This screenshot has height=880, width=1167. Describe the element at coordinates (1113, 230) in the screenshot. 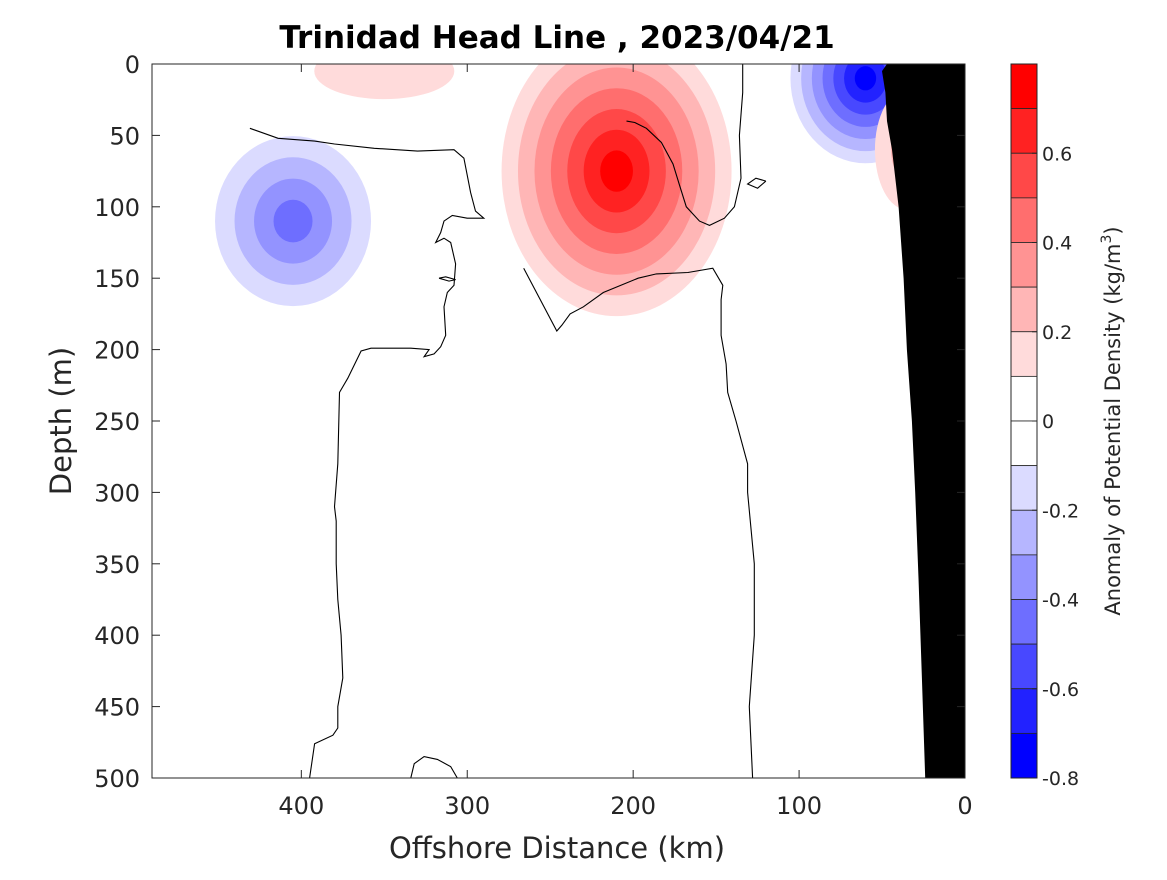

I see `colorbar-label-end: )` at that location.